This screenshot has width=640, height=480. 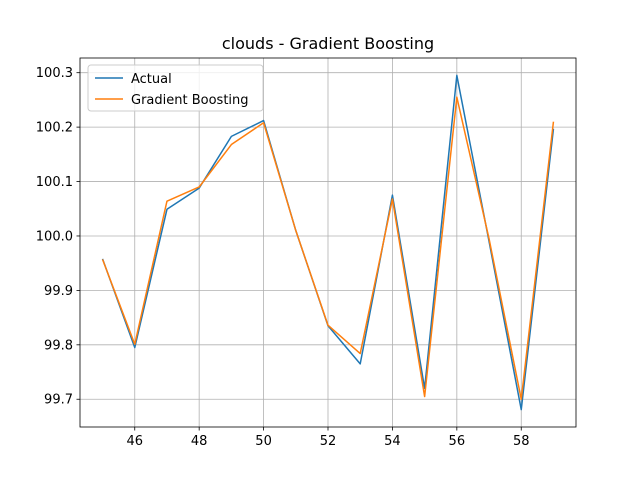 What do you see at coordinates (134, 441) in the screenshot?
I see `x-tick-label: 46` at bounding box center [134, 441].